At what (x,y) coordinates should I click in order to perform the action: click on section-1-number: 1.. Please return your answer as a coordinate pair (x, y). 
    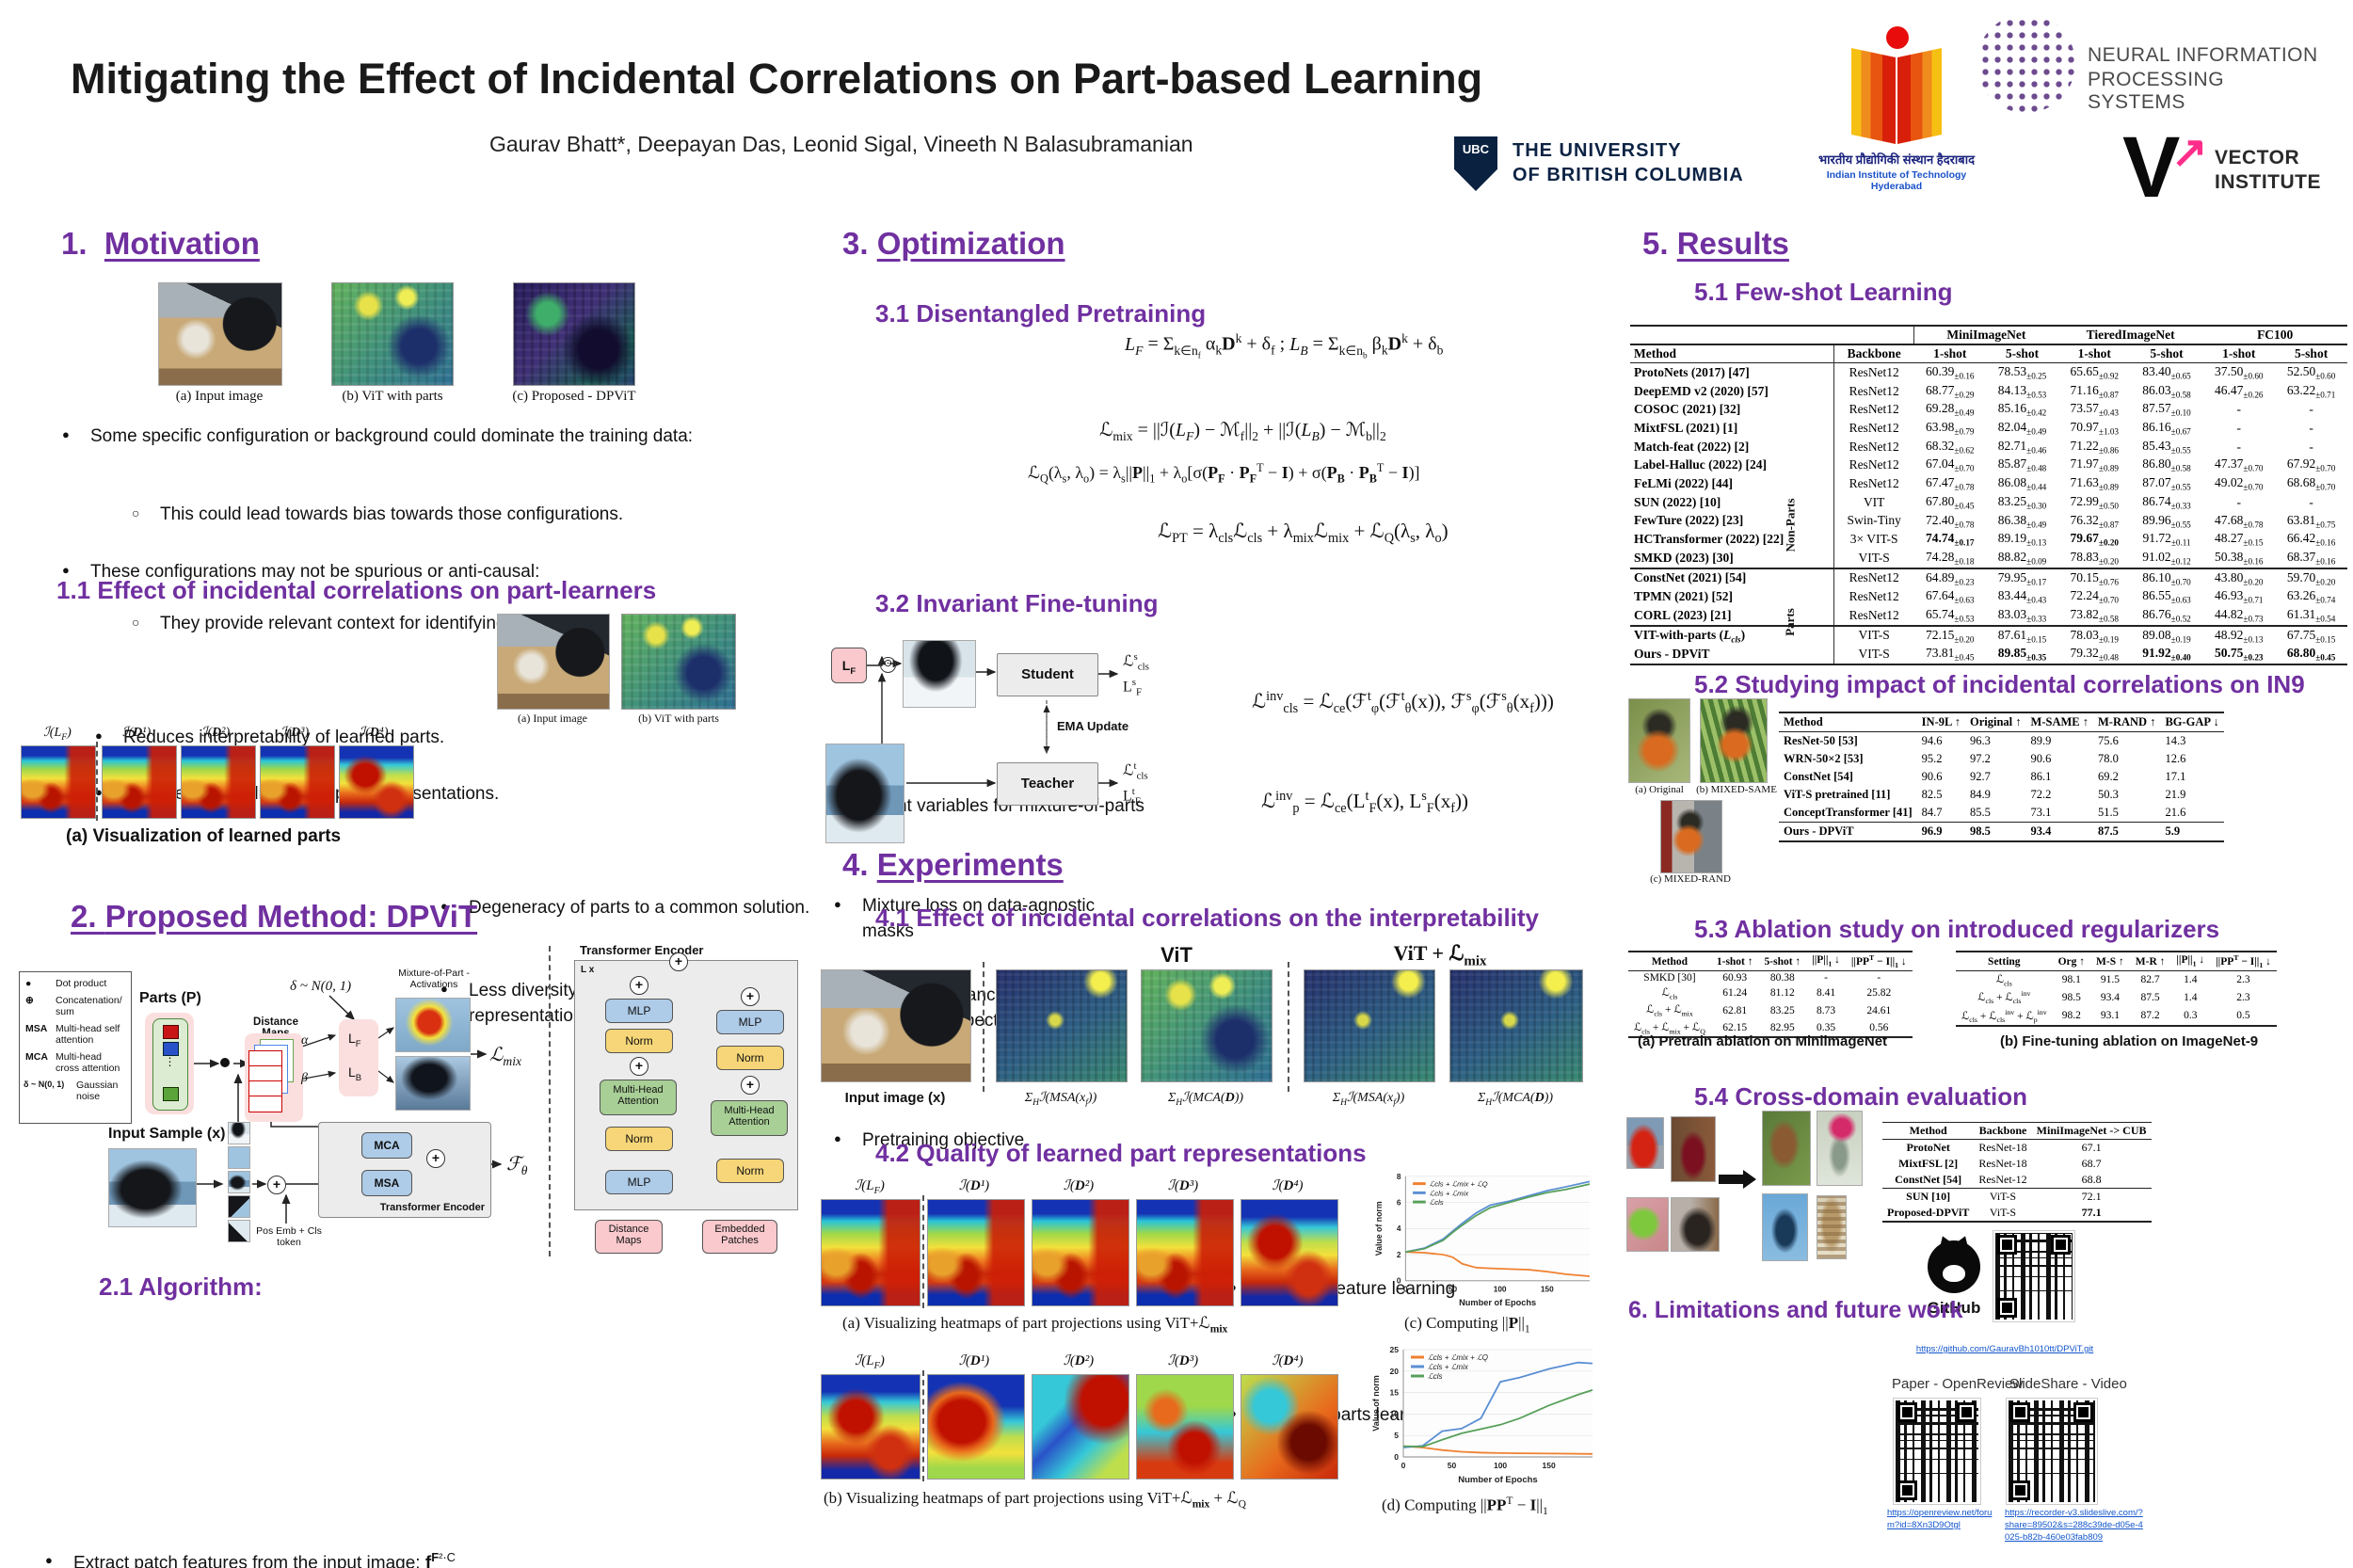
    Looking at the image, I should click on (74, 243).